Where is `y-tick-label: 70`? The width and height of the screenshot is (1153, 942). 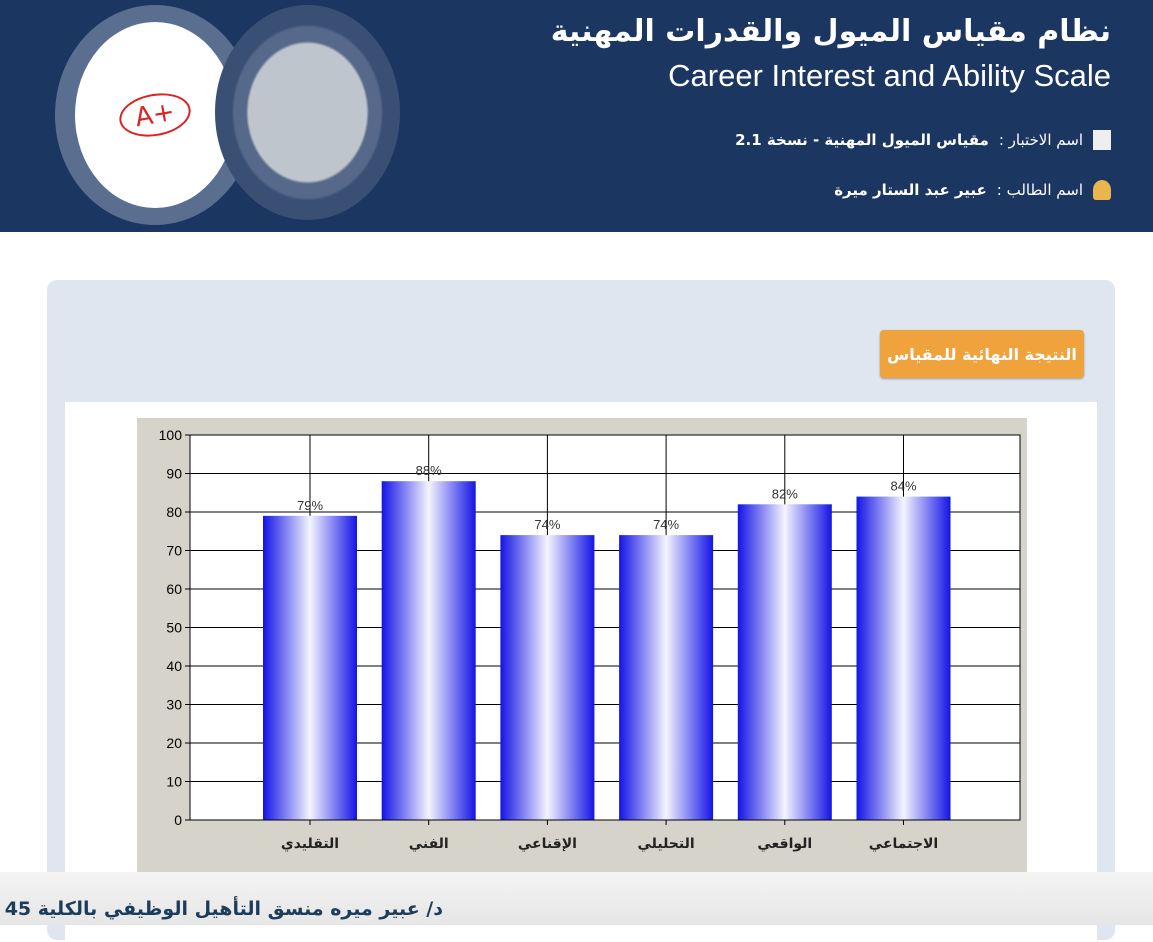 y-tick-label: 70 is located at coordinates (174, 551).